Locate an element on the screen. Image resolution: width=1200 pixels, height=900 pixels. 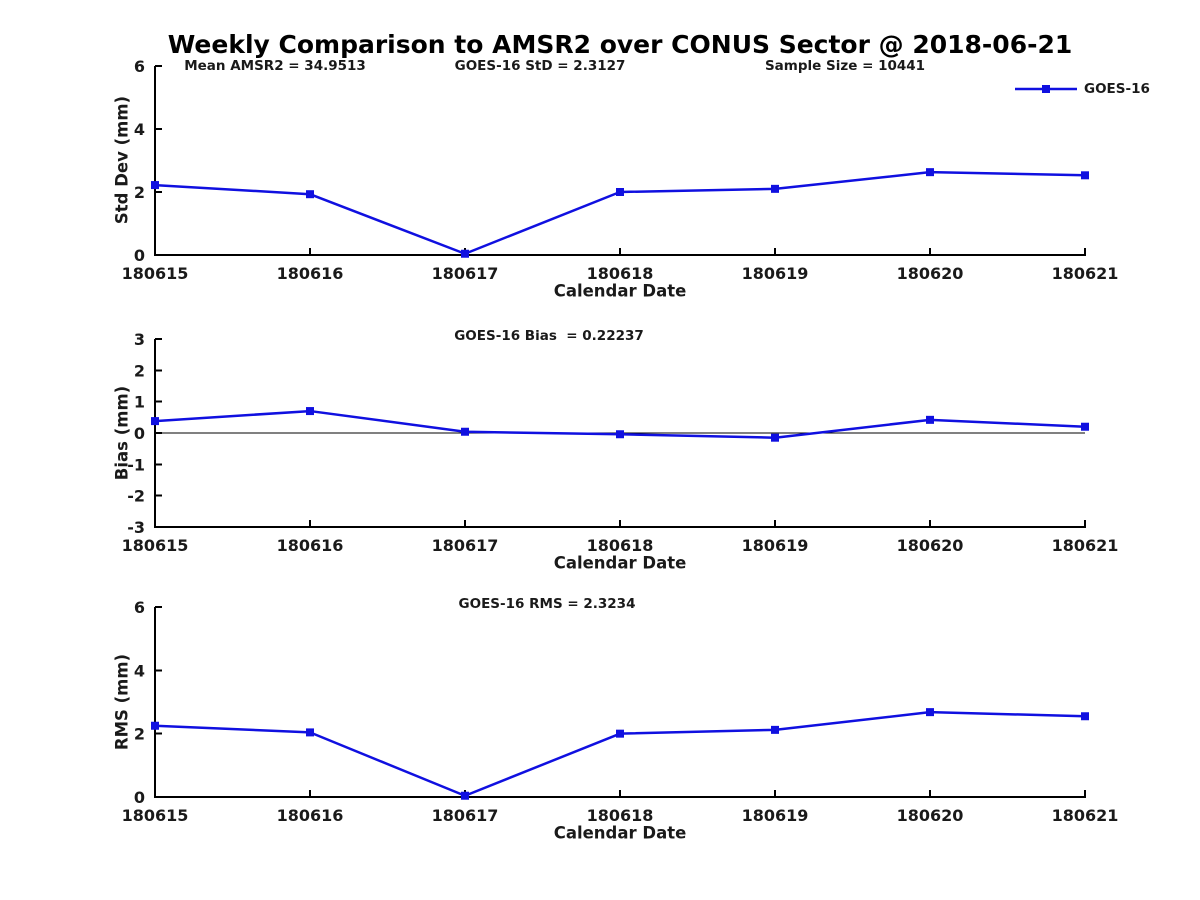
legend-swatch is located at coordinates (1046, 89).